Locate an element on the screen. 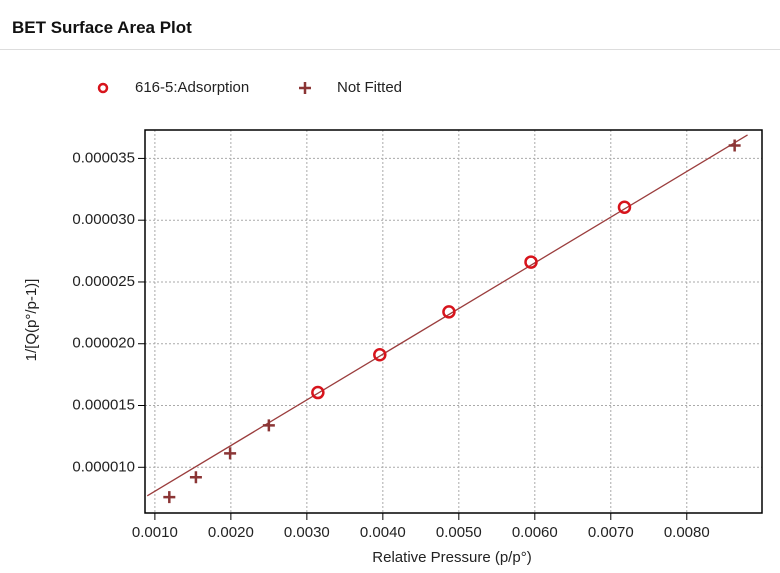 This screenshot has width=780, height=573. y-tick-label: 0.000030 is located at coordinates (103, 219).